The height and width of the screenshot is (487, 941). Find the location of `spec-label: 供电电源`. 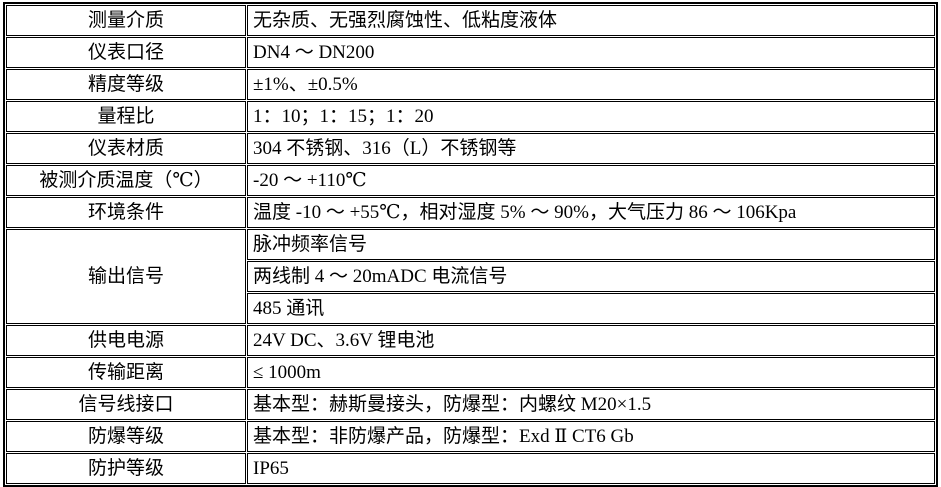

spec-label: 供电电源 is located at coordinates (126, 340).